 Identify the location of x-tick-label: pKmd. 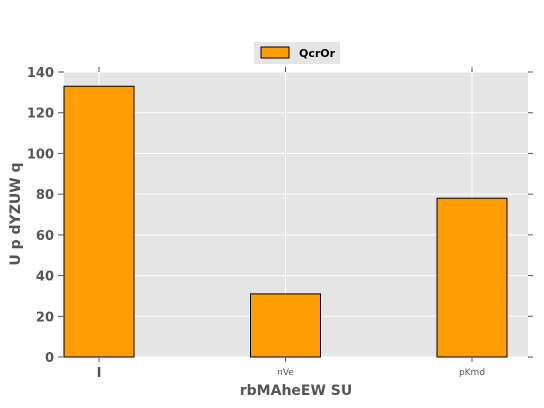
(472, 373).